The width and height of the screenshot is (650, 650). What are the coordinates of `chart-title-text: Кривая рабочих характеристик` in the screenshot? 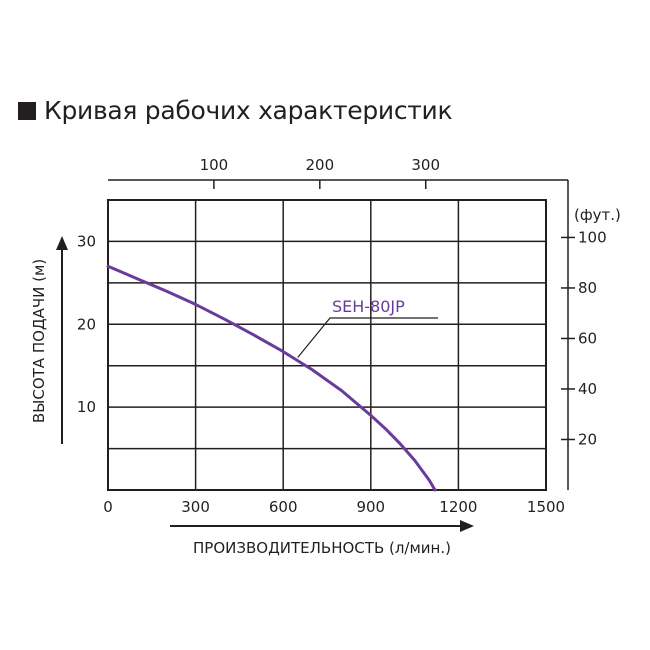 It's located at (248, 110).